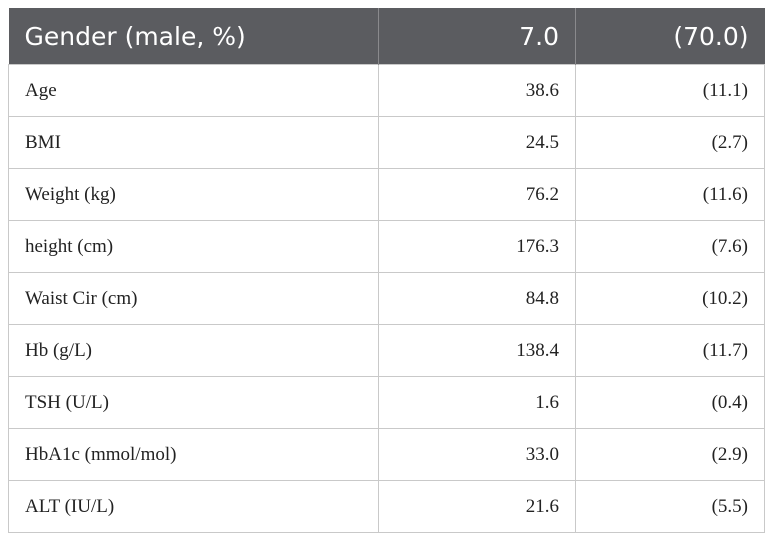 The width and height of the screenshot is (772, 541). I want to click on row-sd: (2.9), so click(670, 454).